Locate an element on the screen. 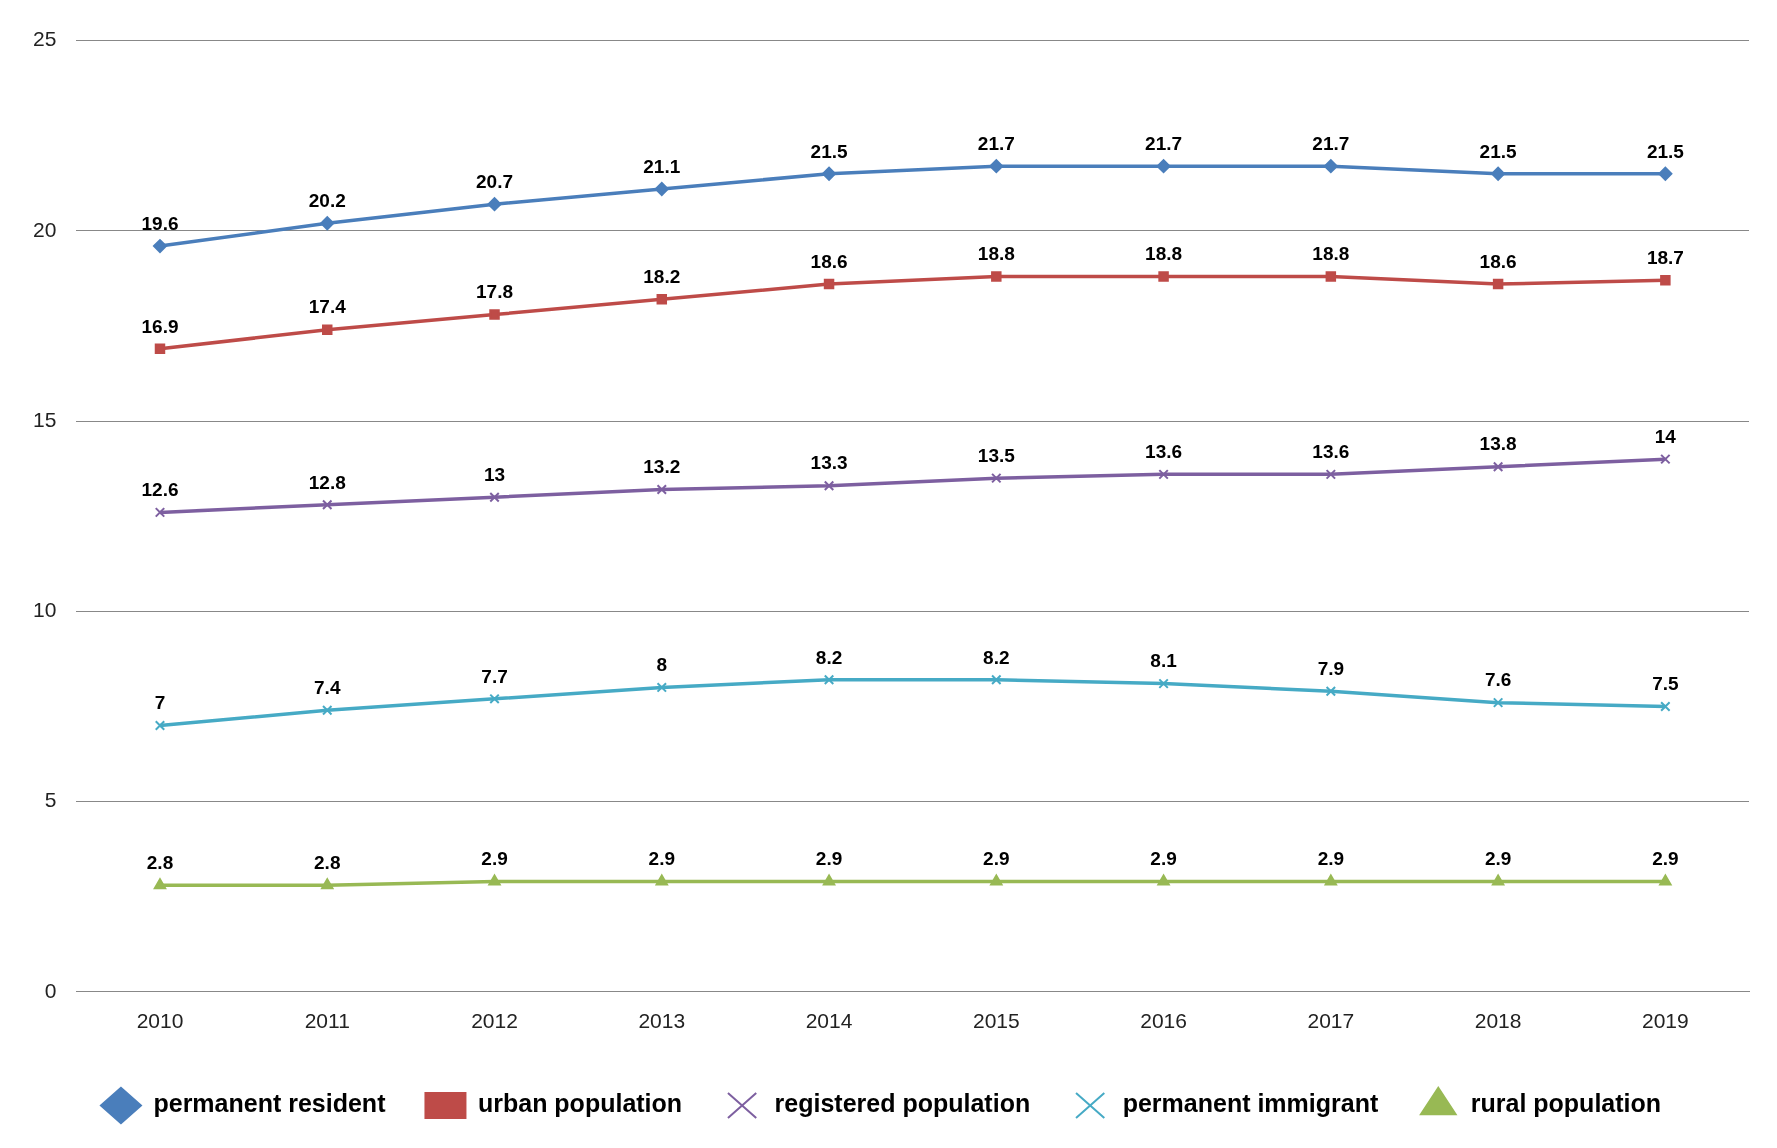 The width and height of the screenshot is (1777, 1148). data-label: 8 is located at coordinates (662, 665).